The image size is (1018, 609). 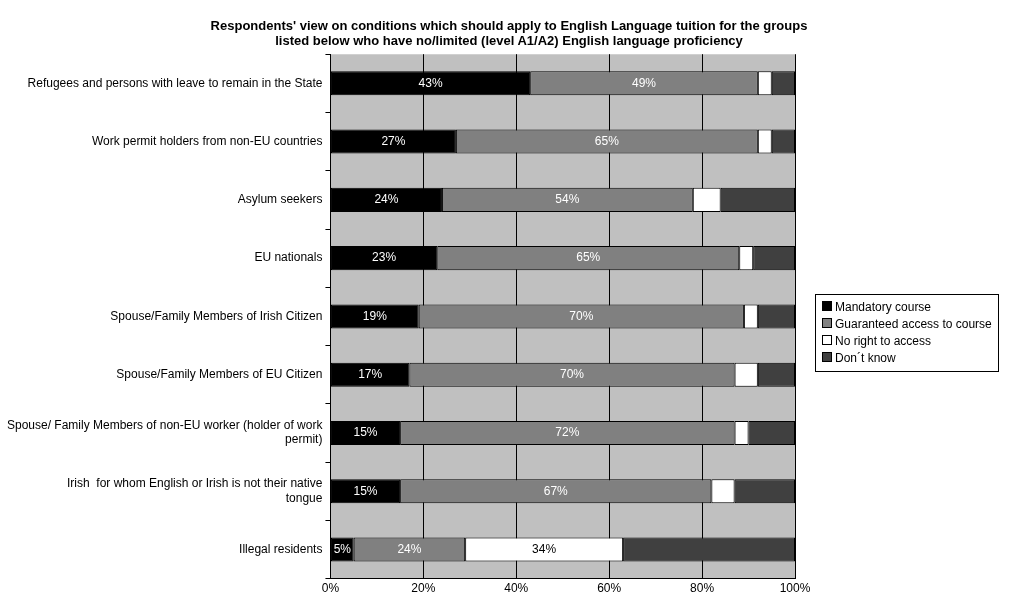 I want to click on y-tick-label: EU nationals, so click(x=288, y=257).